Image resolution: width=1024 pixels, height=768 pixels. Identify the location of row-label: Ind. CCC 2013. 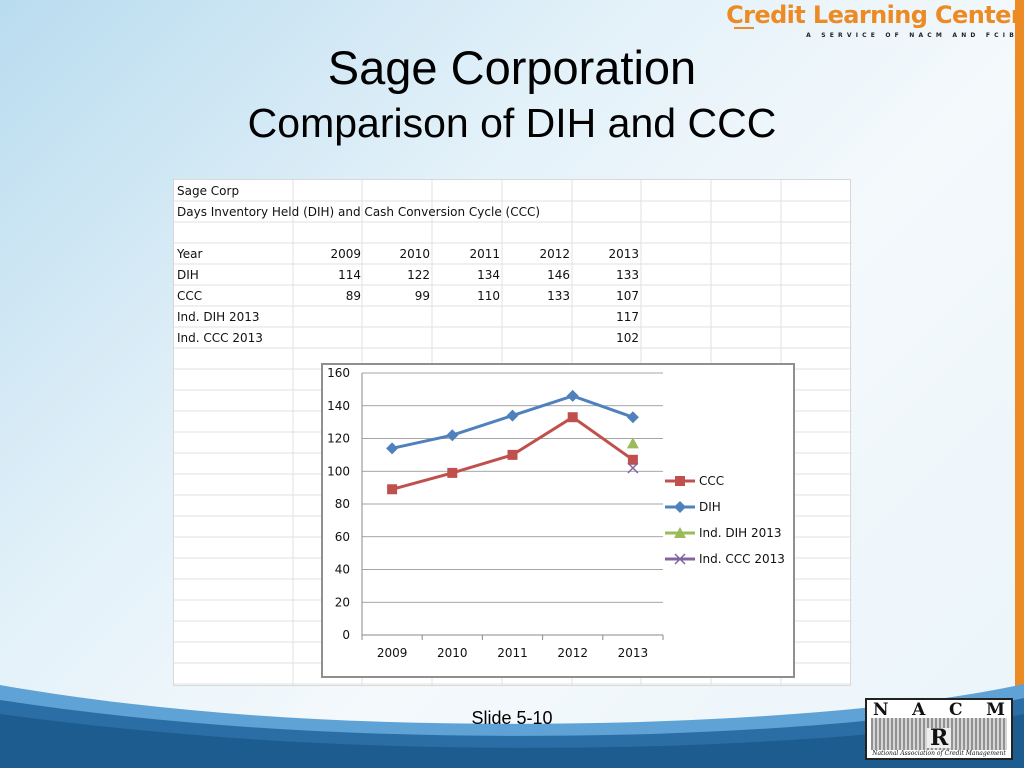
(220, 338).